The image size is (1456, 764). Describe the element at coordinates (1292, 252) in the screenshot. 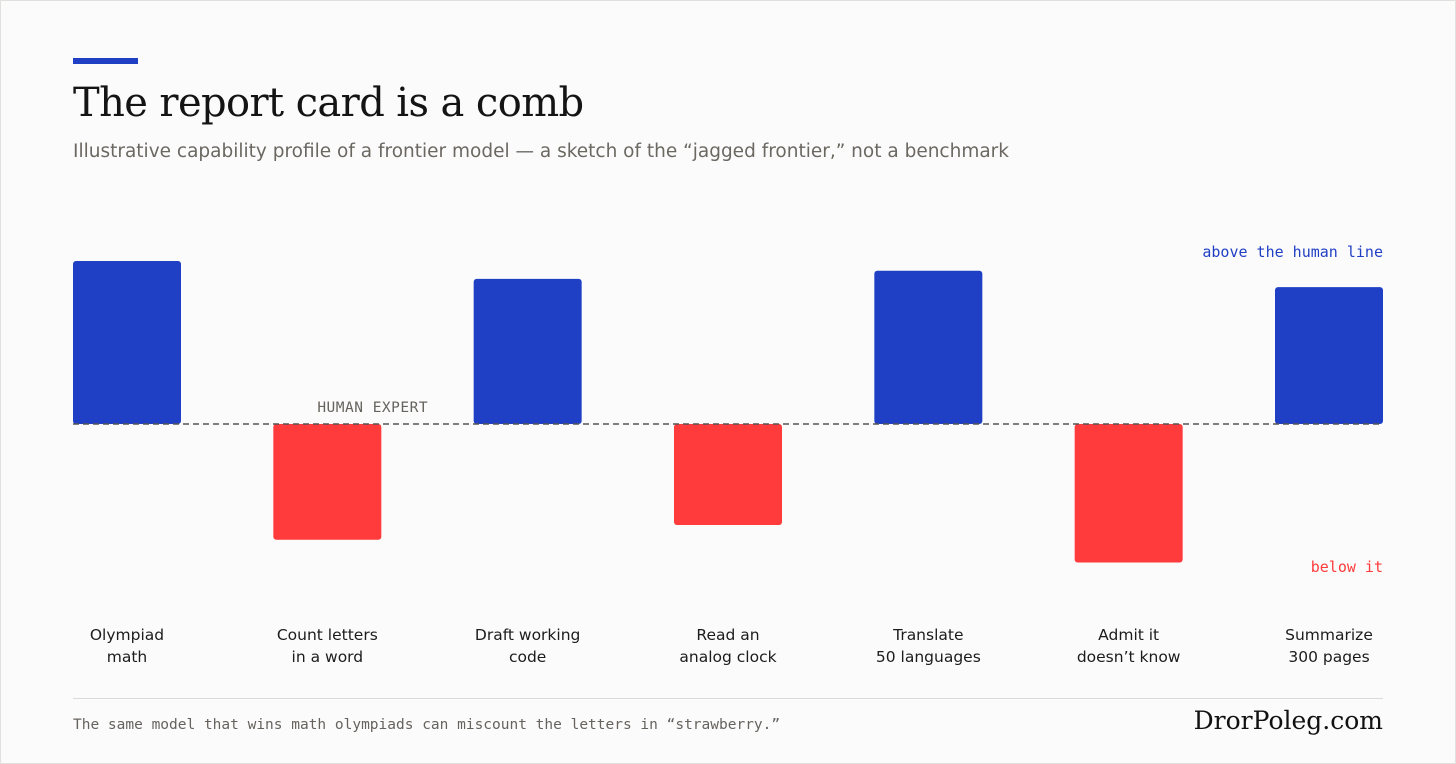

I see `above-annotation: above the human line` at that location.